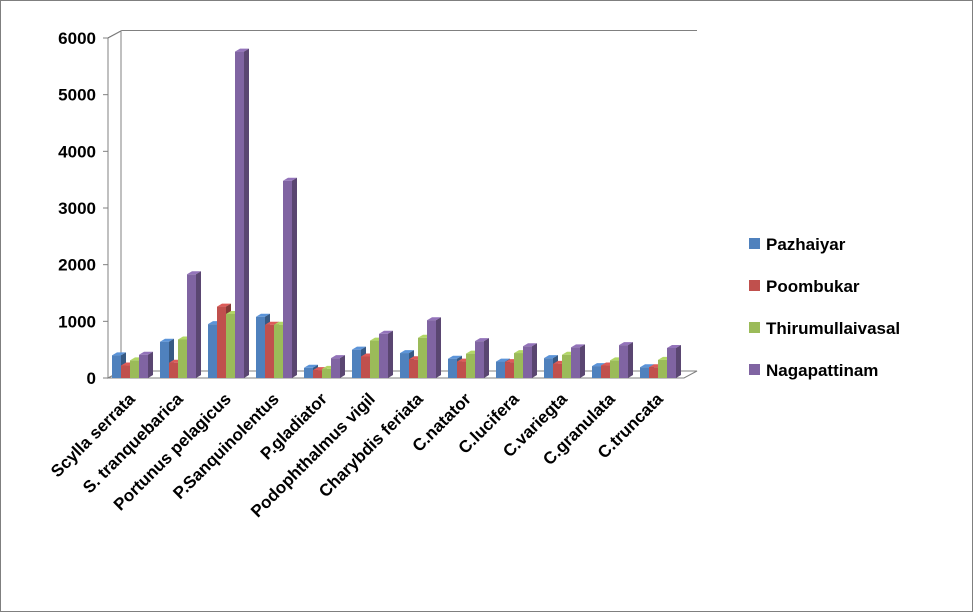 This screenshot has width=973, height=612. Describe the element at coordinates (242, 213) in the screenshot. I see `bar-nagapattinam-portunus-pelagicus` at that location.